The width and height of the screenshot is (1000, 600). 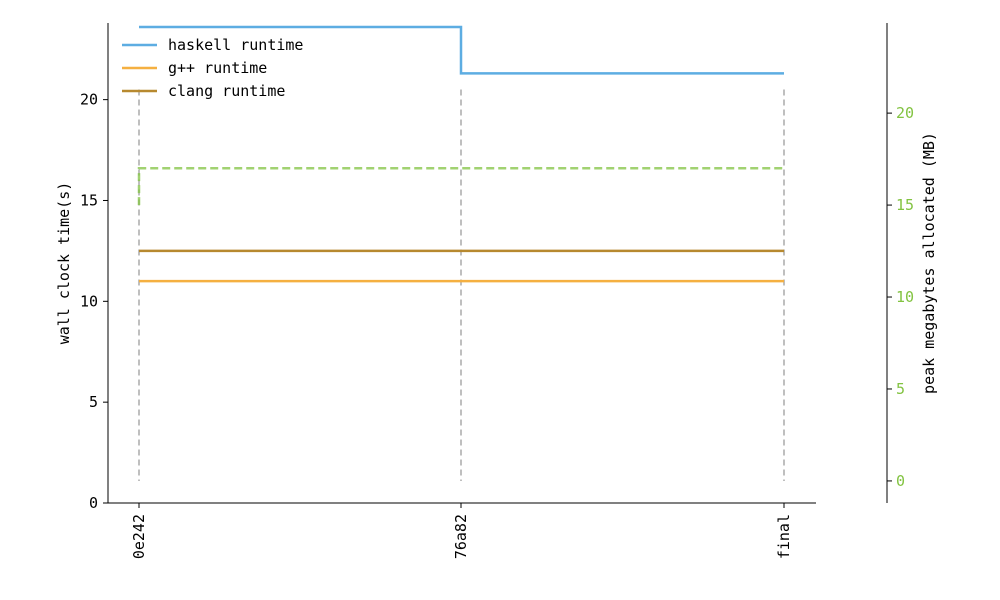 I want to click on legend-item: clang runtime, so click(x=203, y=91).